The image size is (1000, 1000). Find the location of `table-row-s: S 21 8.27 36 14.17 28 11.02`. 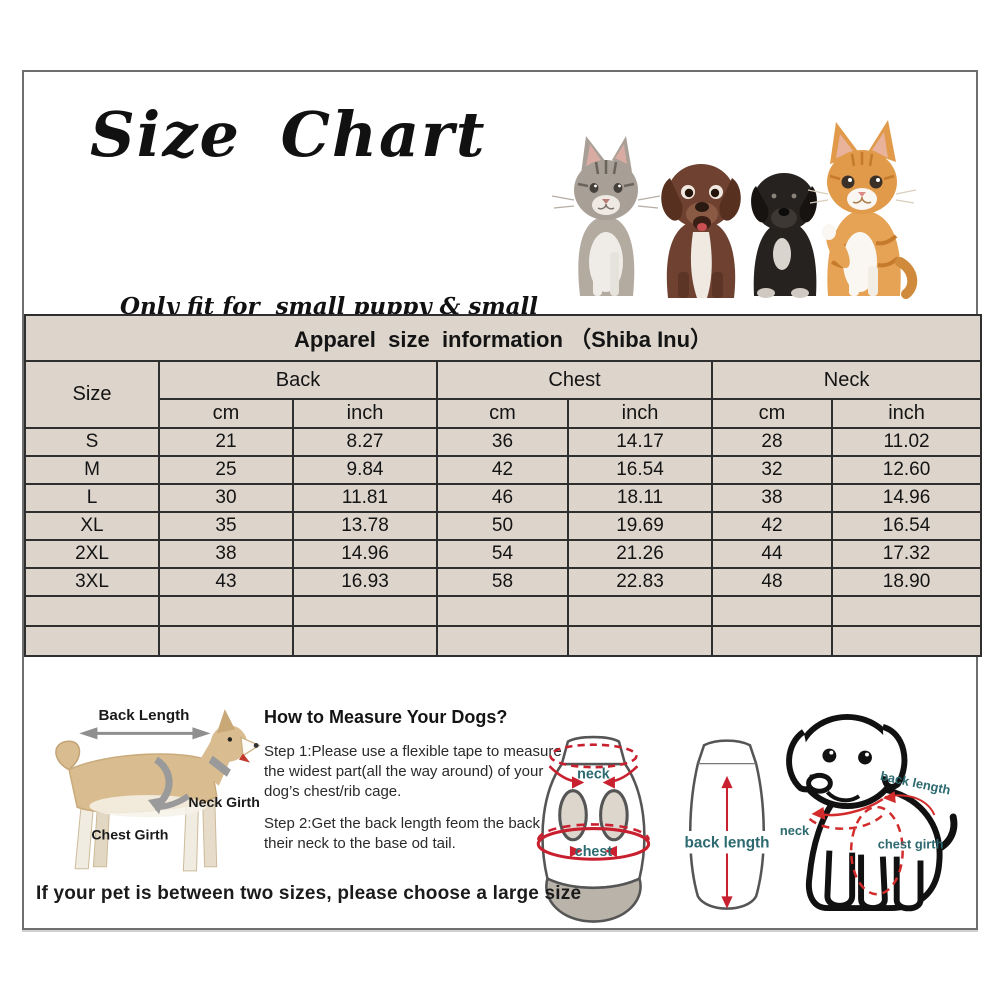

table-row-s: S 21 8.27 36 14.17 28 11.02 is located at coordinates (503, 442).